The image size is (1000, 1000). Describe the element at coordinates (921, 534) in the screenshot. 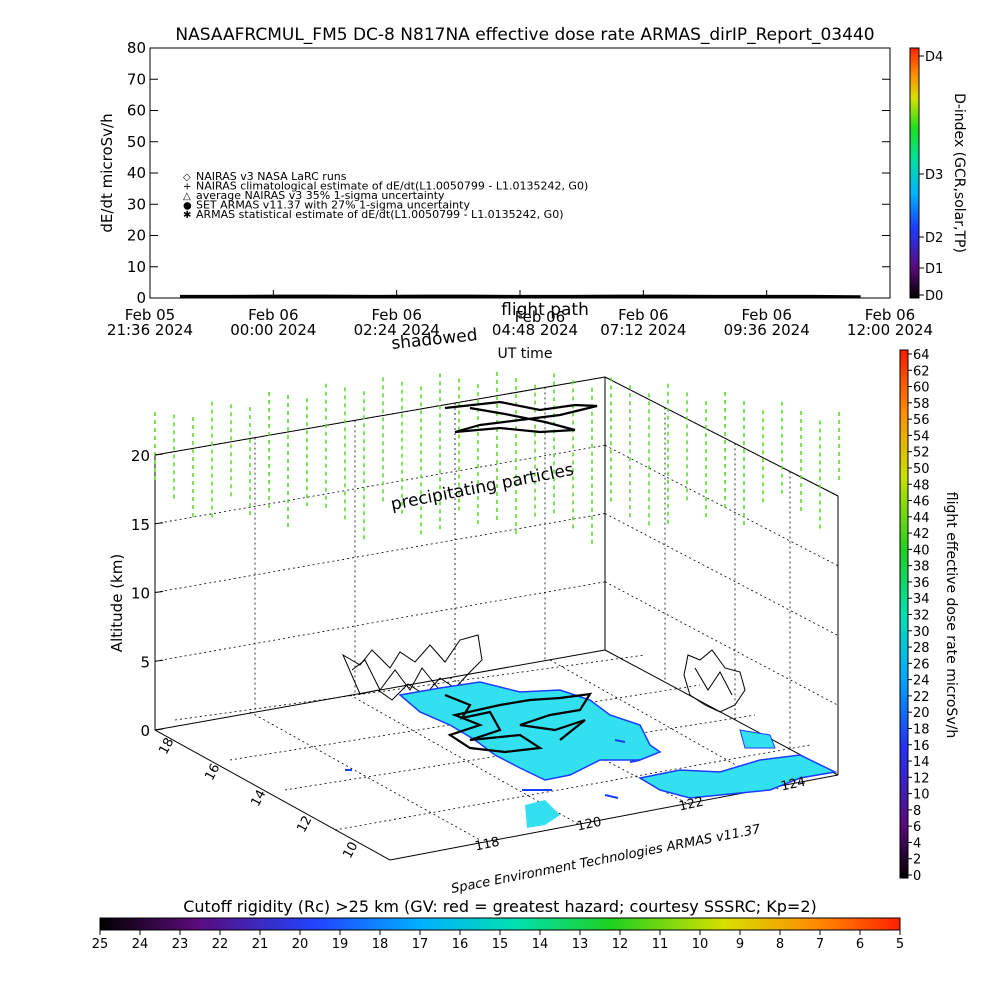

I see `dose-tick-label: 42` at that location.